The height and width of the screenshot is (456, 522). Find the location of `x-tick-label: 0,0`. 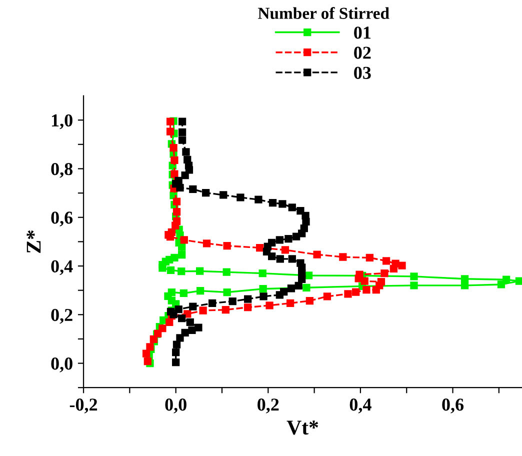

x-tick-label: 0,0 is located at coordinates (175, 406).